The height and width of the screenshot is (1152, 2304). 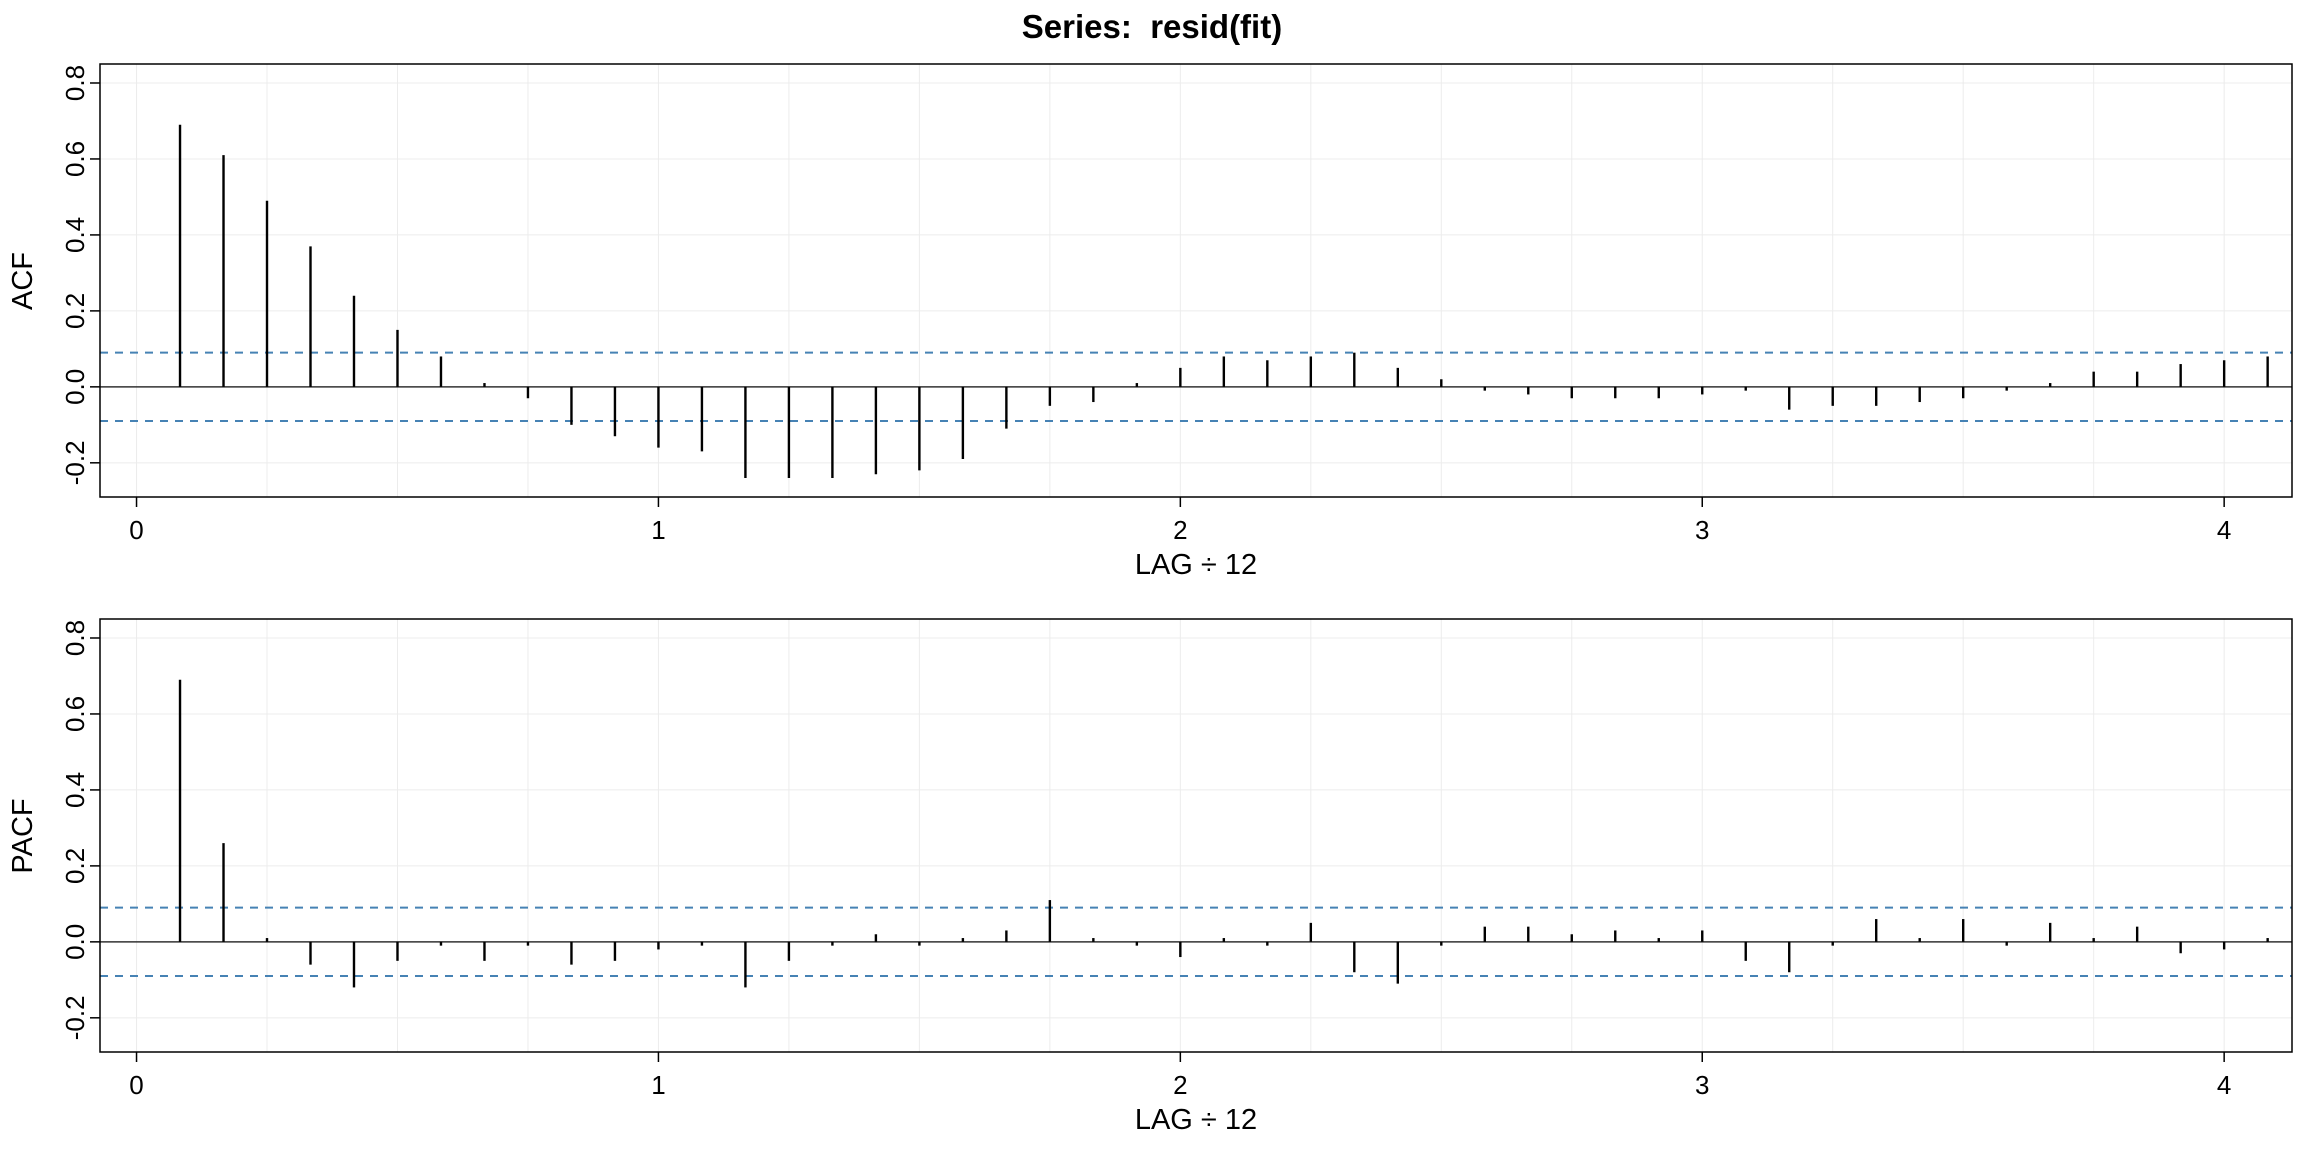 I want to click on pacf-x-axis-label: LAG ÷ 12, so click(x=1196, y=1120).